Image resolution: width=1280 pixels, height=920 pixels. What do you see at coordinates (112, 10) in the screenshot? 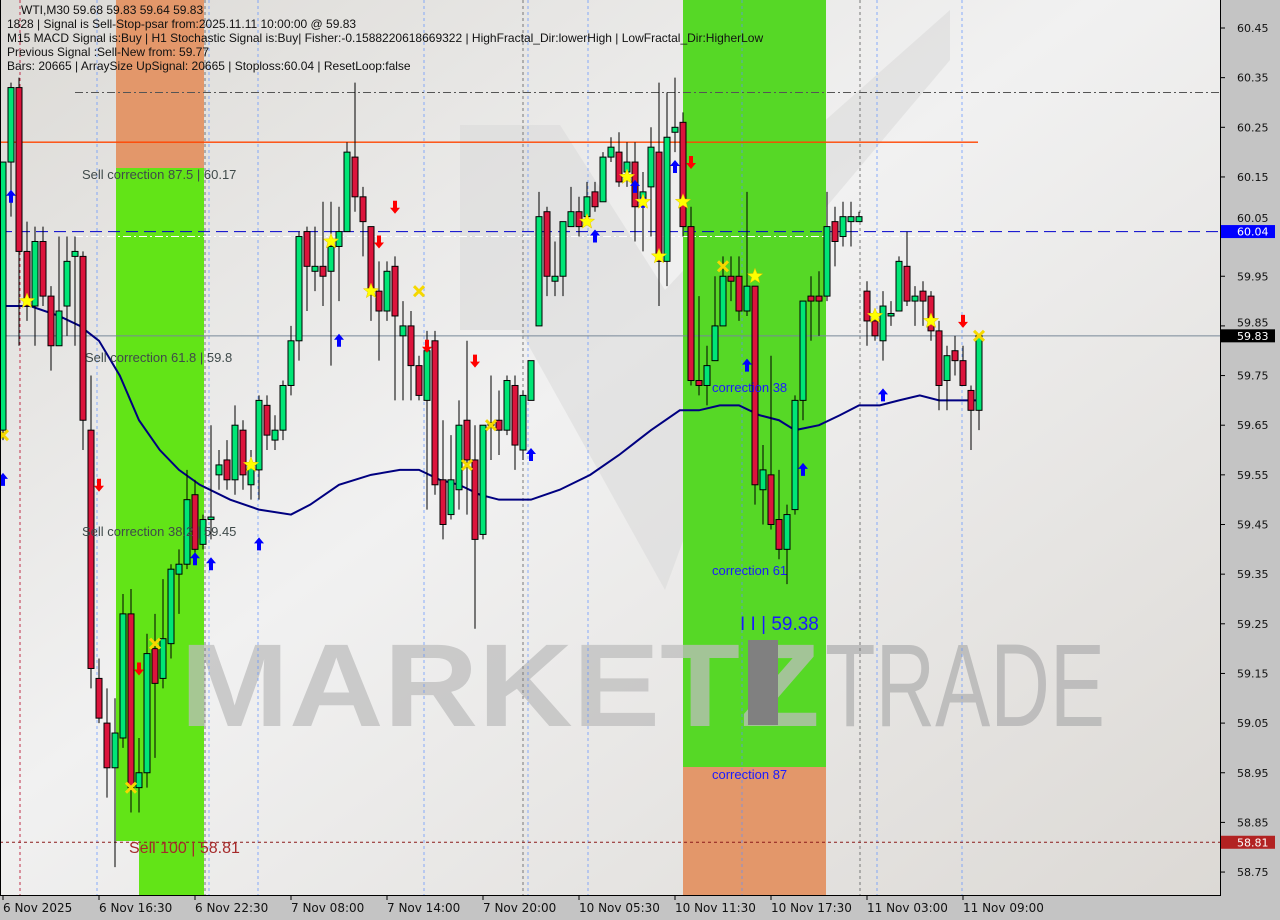
I see `symbol-ohlc-line: WTI,M30 59.68 59.83 59.64 59.83` at bounding box center [112, 10].